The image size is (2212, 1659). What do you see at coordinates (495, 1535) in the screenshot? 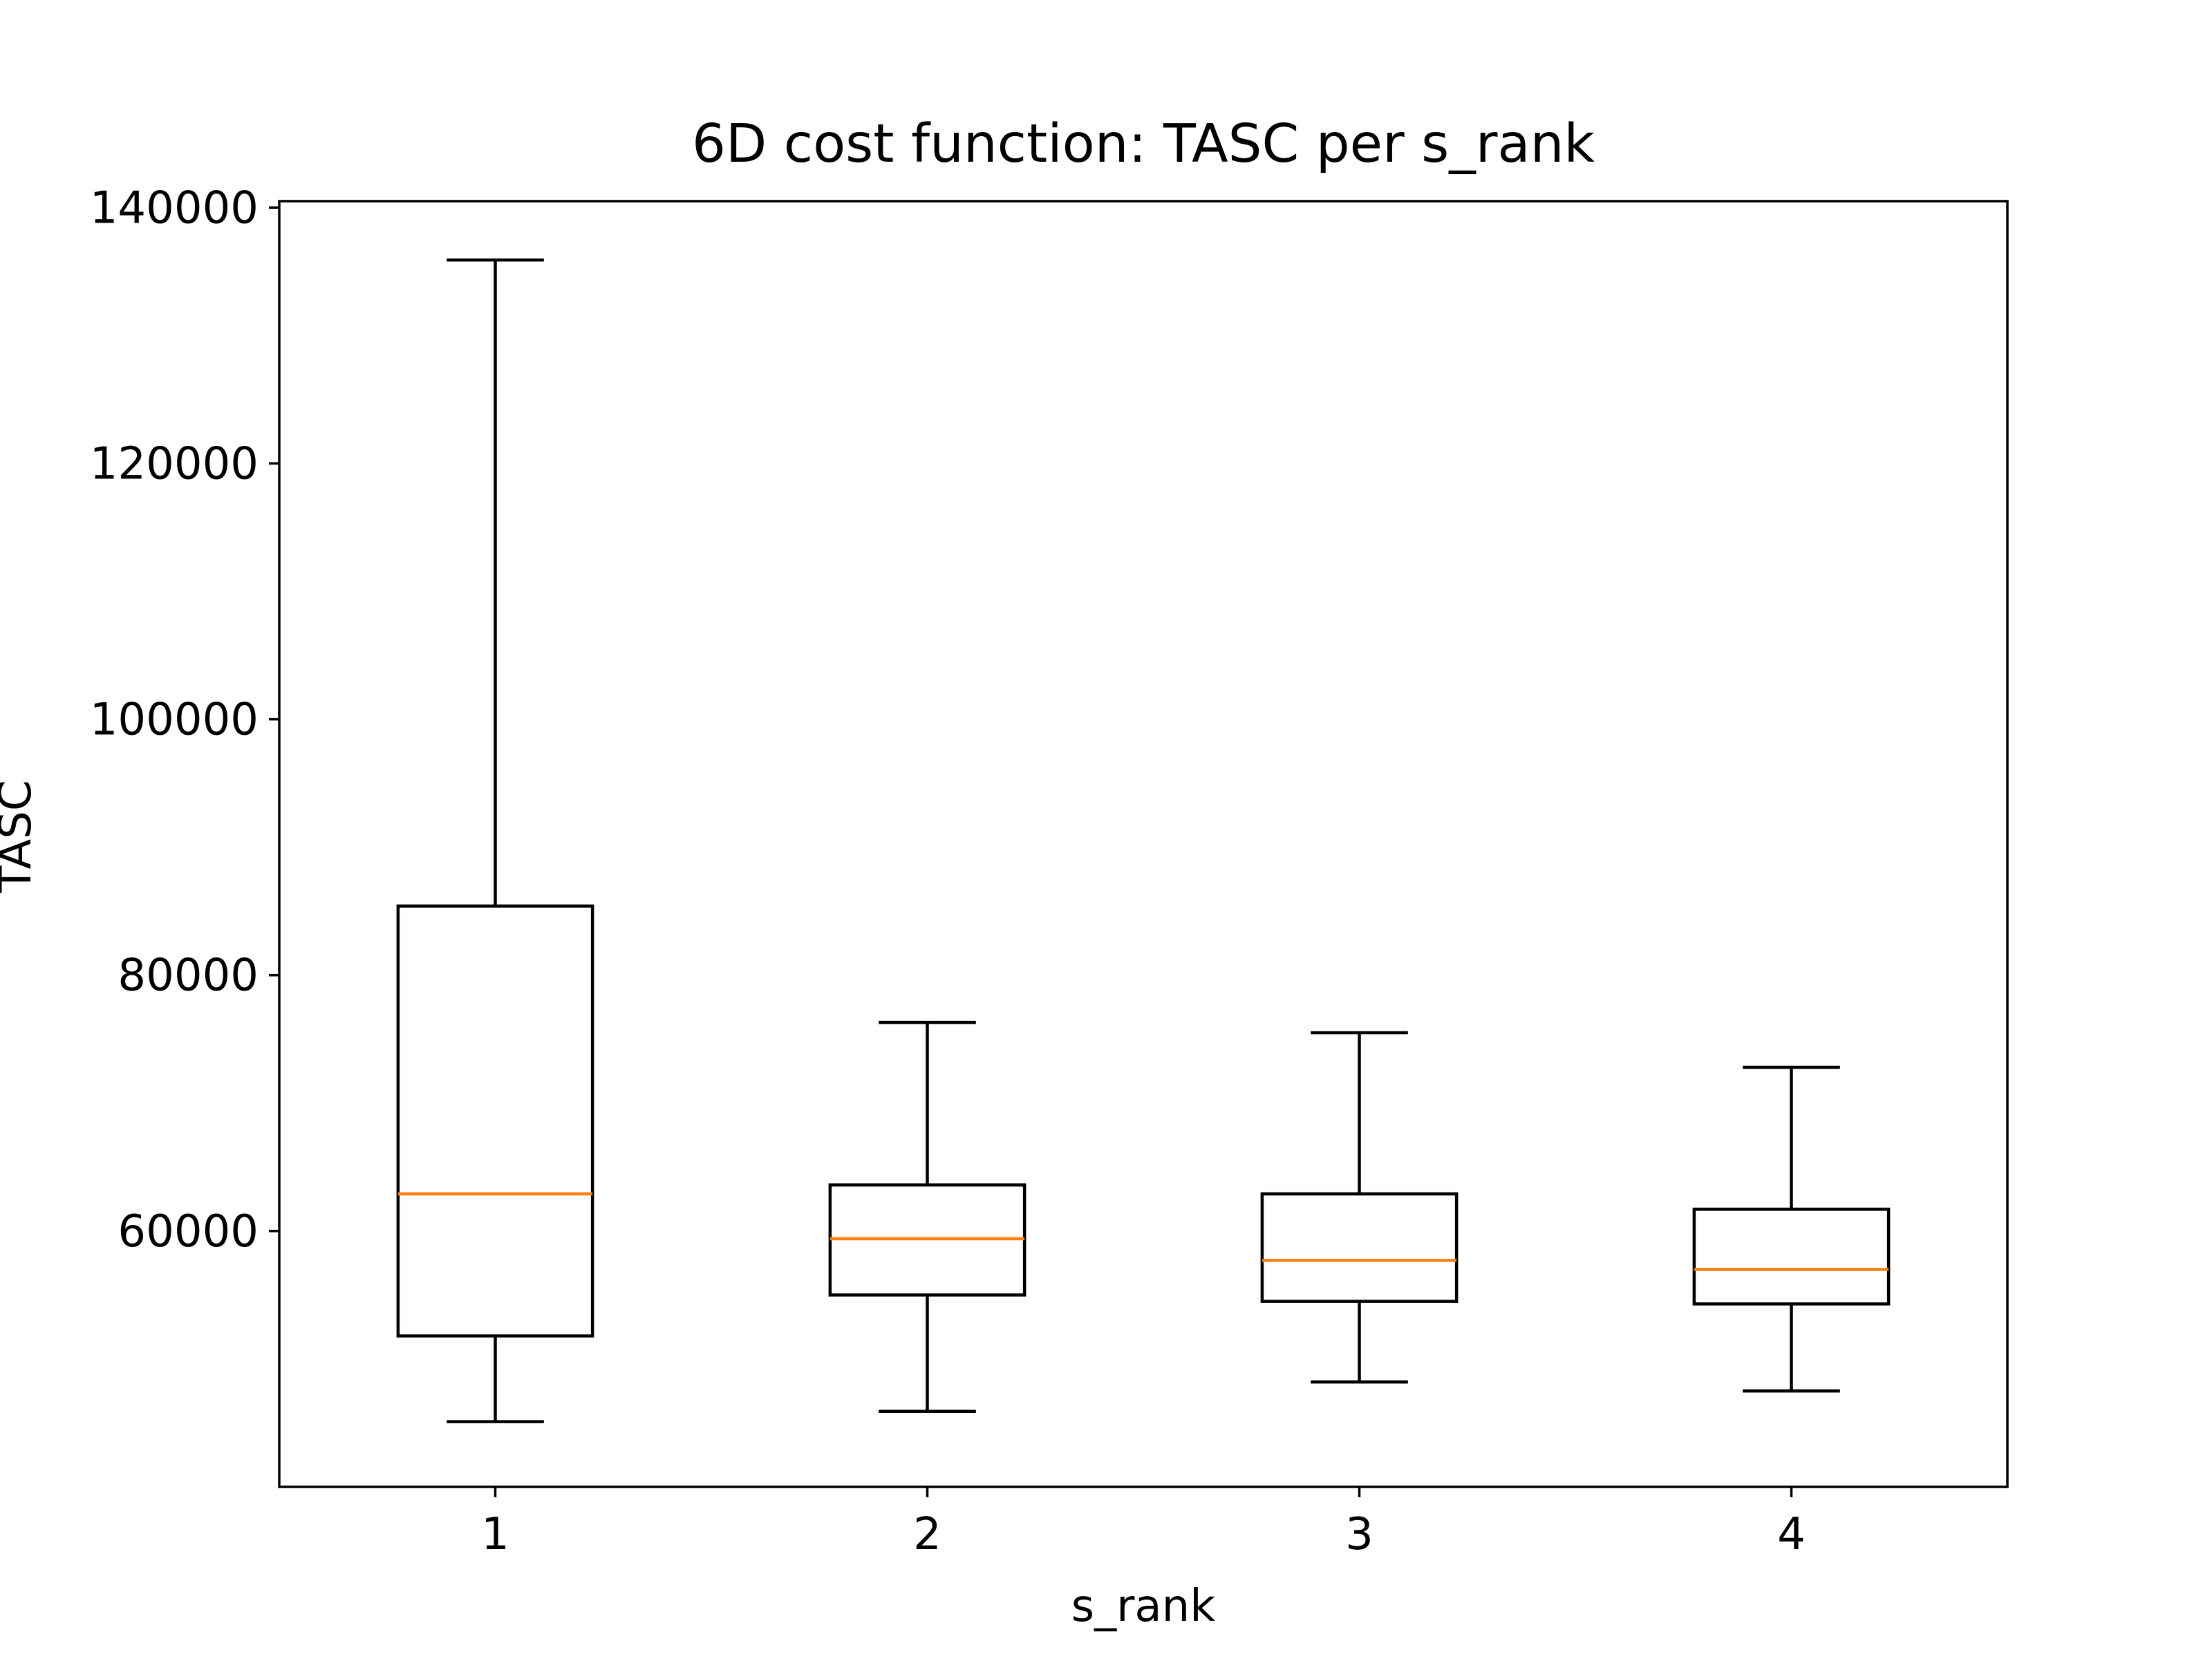
I see `x-tick-label-1: 1` at bounding box center [495, 1535].